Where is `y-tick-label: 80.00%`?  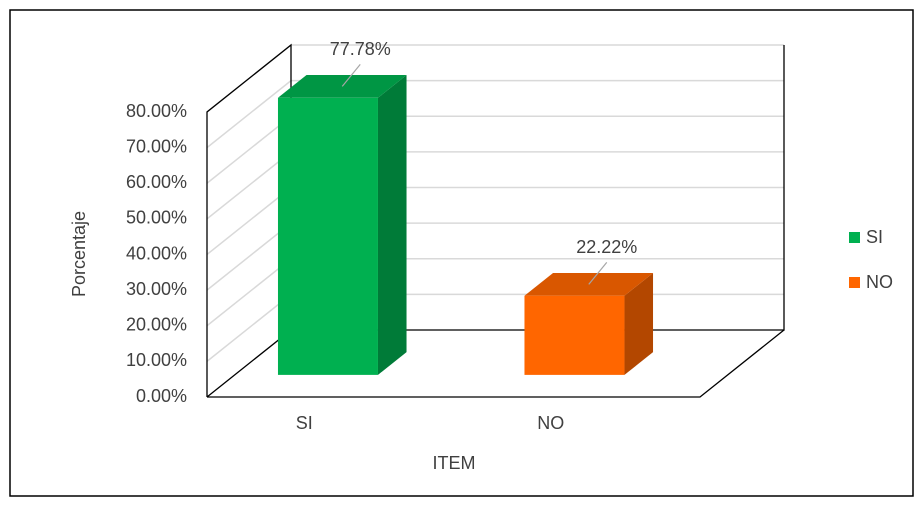
y-tick-label: 80.00% is located at coordinates (156, 111).